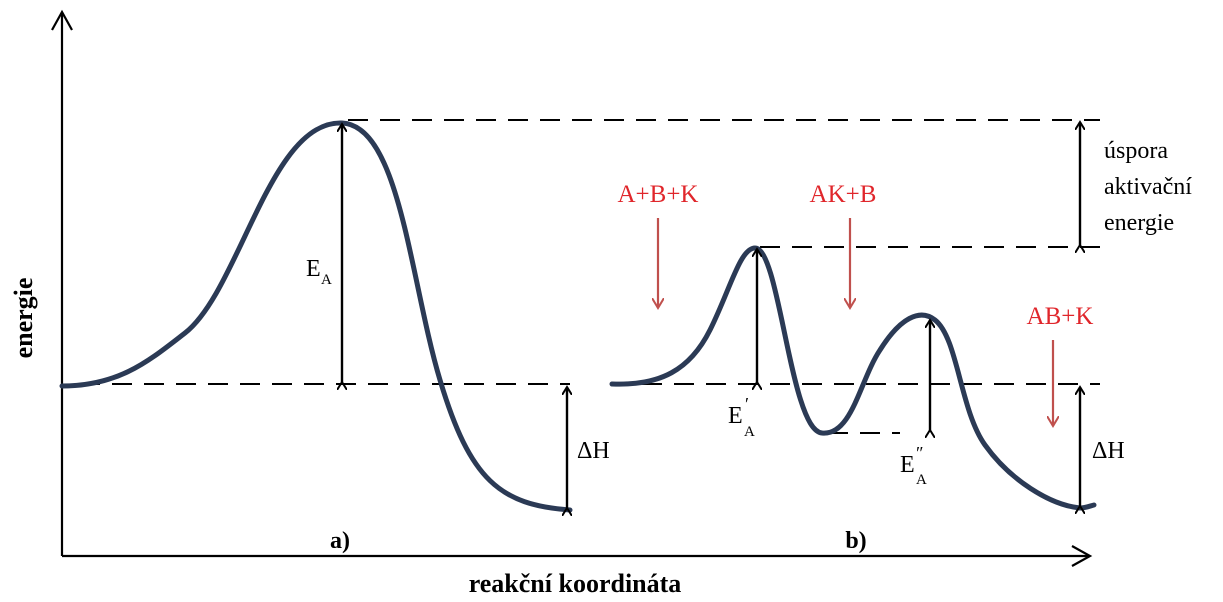 The height and width of the screenshot is (602, 1223). What do you see at coordinates (855, 541) in the screenshot?
I see `panel-b-label: b)` at bounding box center [855, 541].